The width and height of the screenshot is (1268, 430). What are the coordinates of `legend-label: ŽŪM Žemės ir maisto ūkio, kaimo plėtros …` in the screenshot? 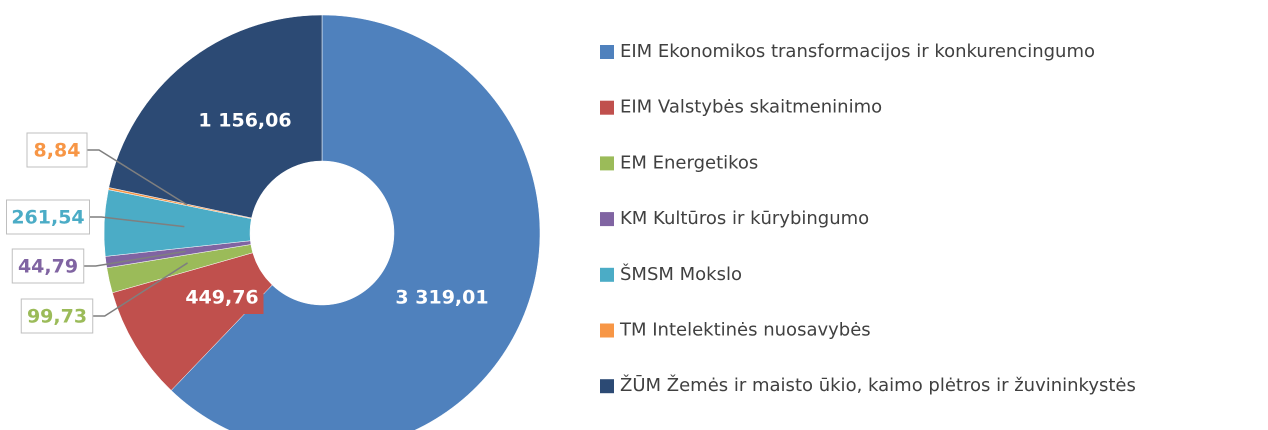 It's located at (878, 385).